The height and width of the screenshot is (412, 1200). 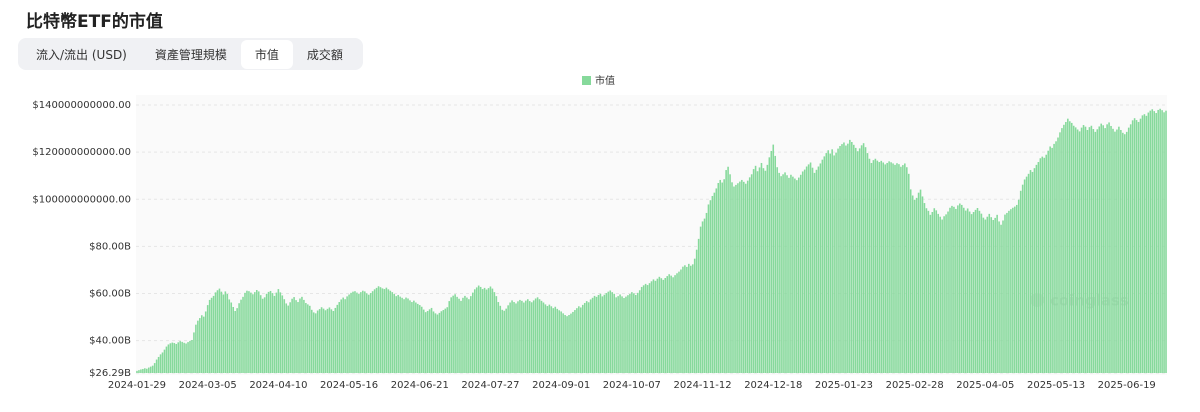 What do you see at coordinates (110, 246) in the screenshot?
I see `y-tick-label: $80.00B` at bounding box center [110, 246].